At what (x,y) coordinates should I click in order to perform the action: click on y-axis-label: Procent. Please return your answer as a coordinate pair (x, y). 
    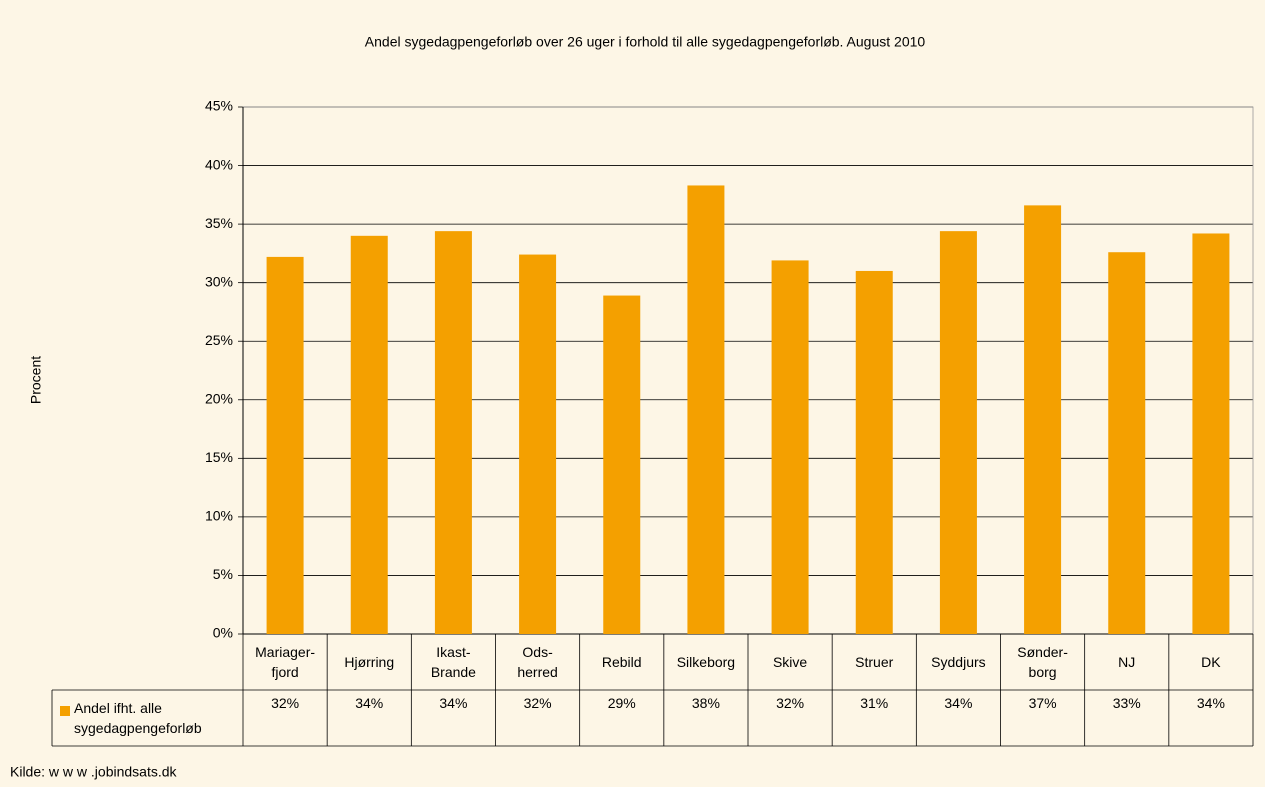
    Looking at the image, I should click on (36, 380).